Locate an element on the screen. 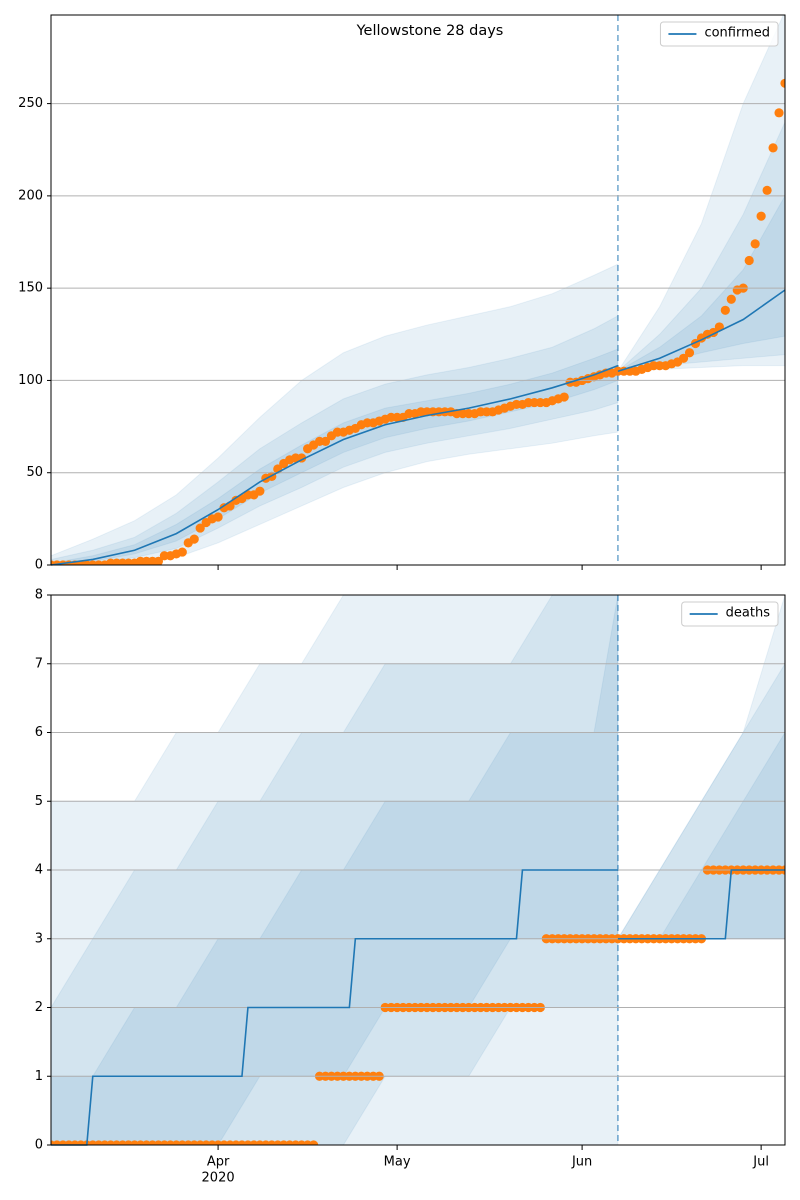  y-tick-label: 7 is located at coordinates (39, 663).